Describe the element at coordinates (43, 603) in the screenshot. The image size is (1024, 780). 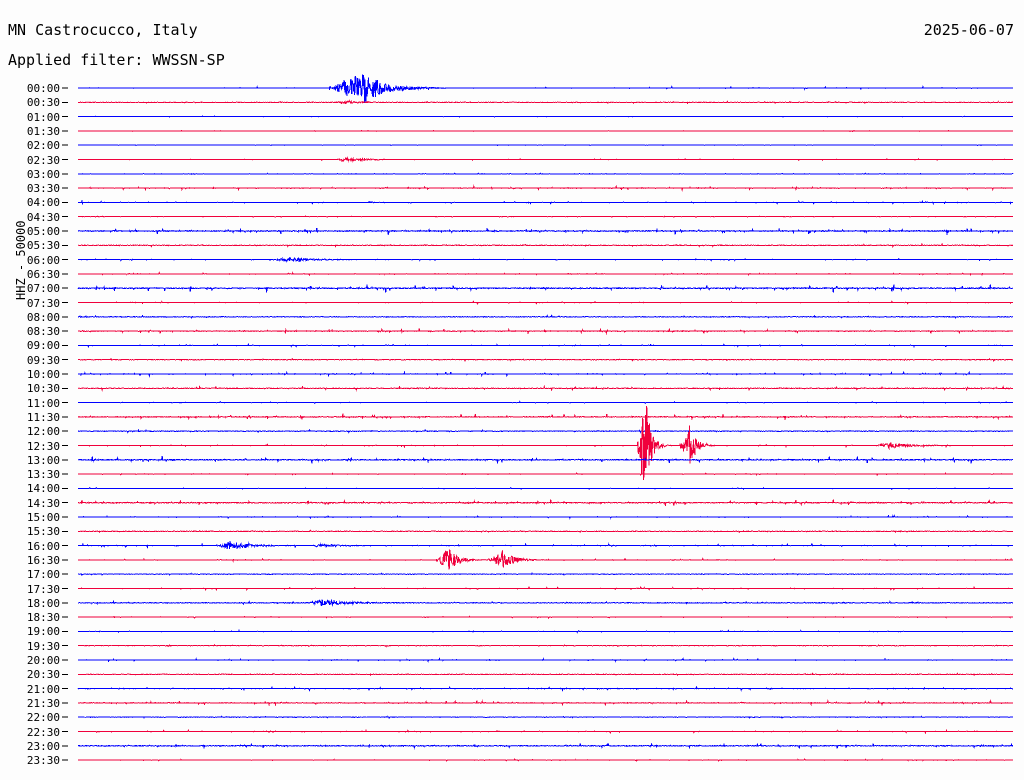
I see `time-tick-label: 18:00` at that location.